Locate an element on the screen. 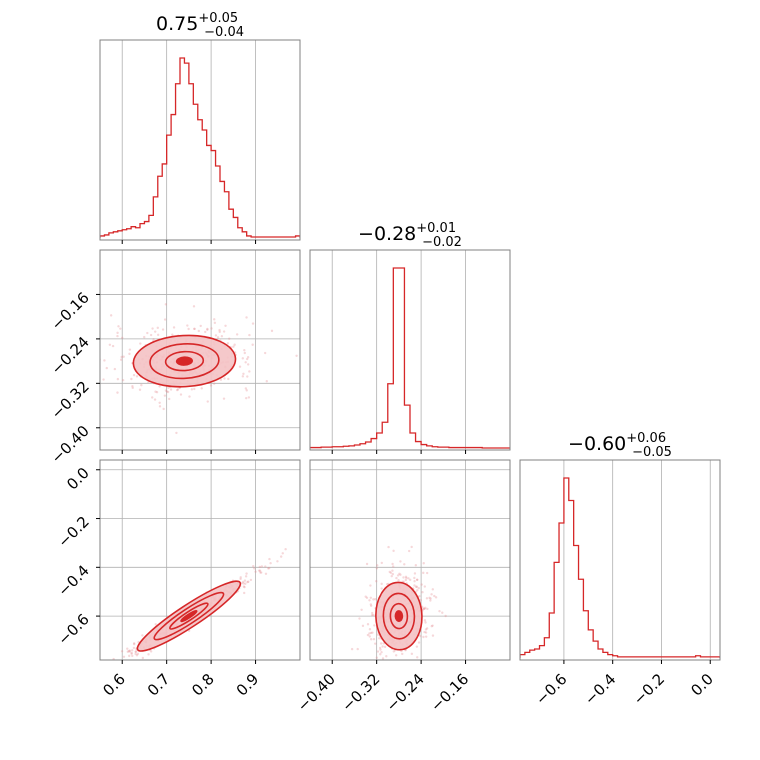  x-tick-label: −0.16 is located at coordinates (449, 692).